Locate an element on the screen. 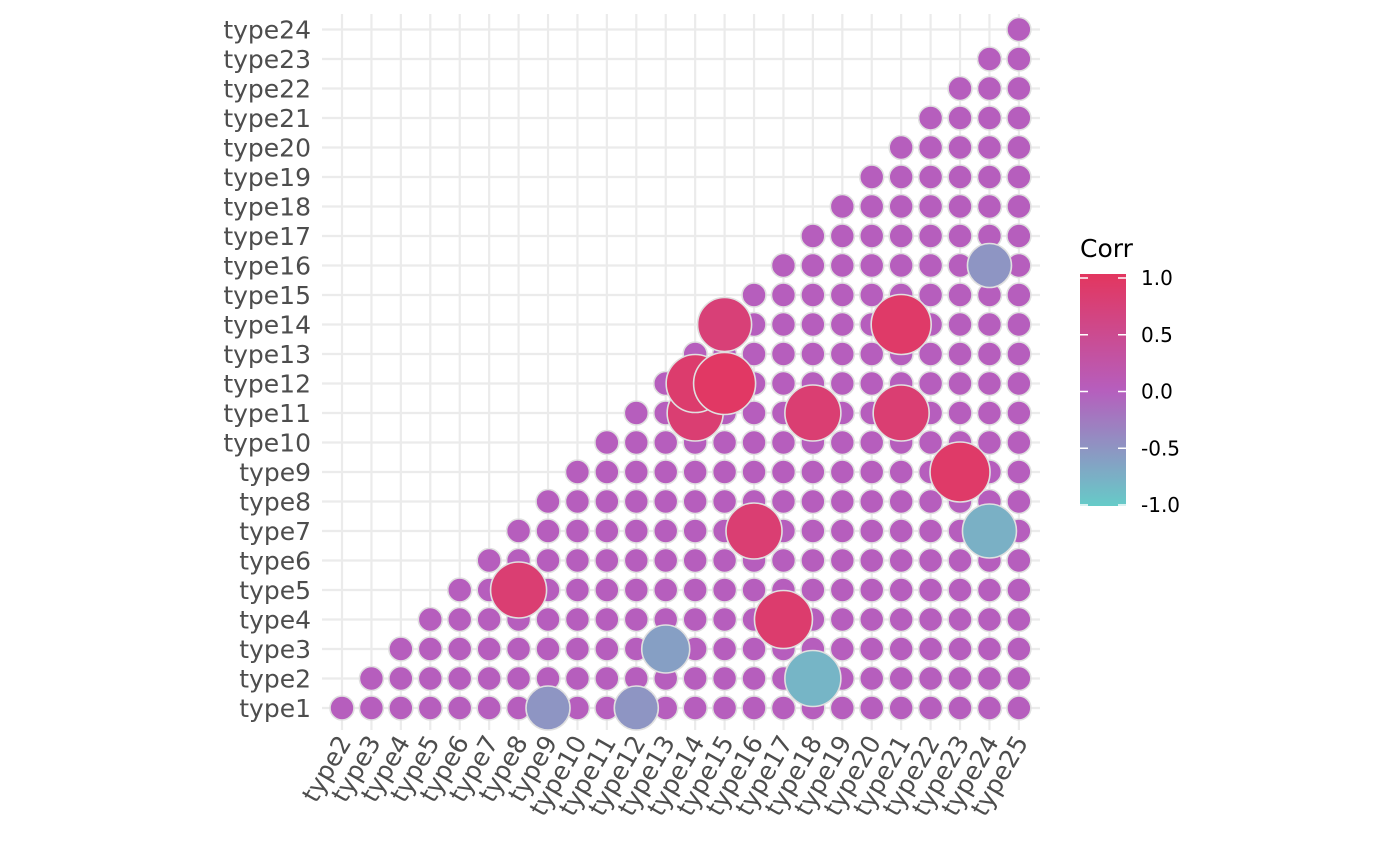  corr-point-type10-type24 is located at coordinates (989, 442).